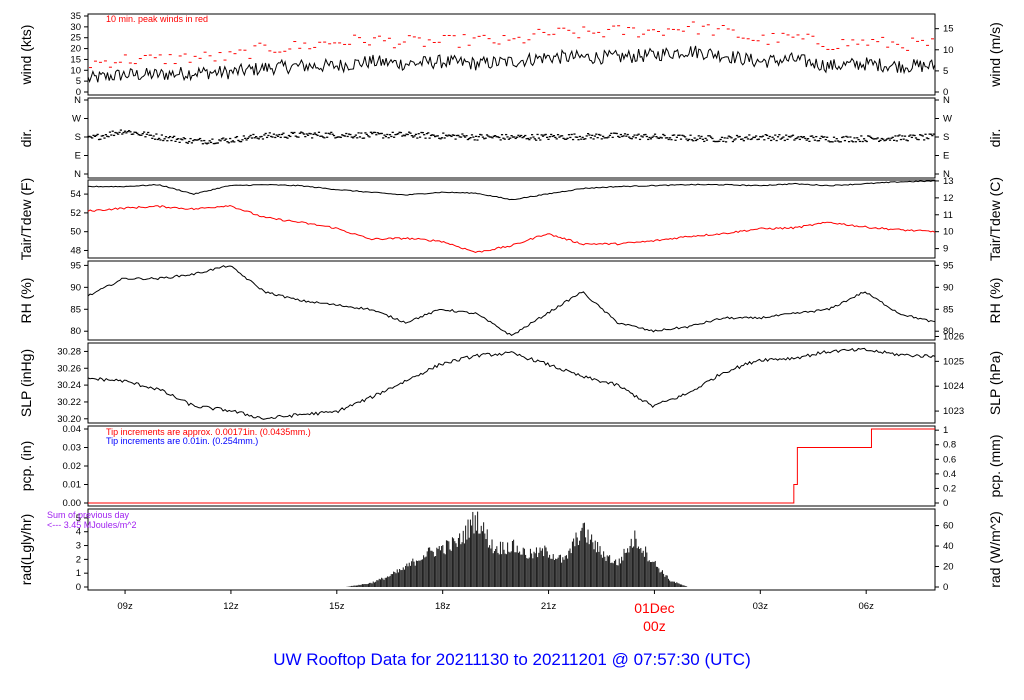  What do you see at coordinates (953, 361) in the screenshot?
I see `tick-label: 1025` at bounding box center [953, 361].